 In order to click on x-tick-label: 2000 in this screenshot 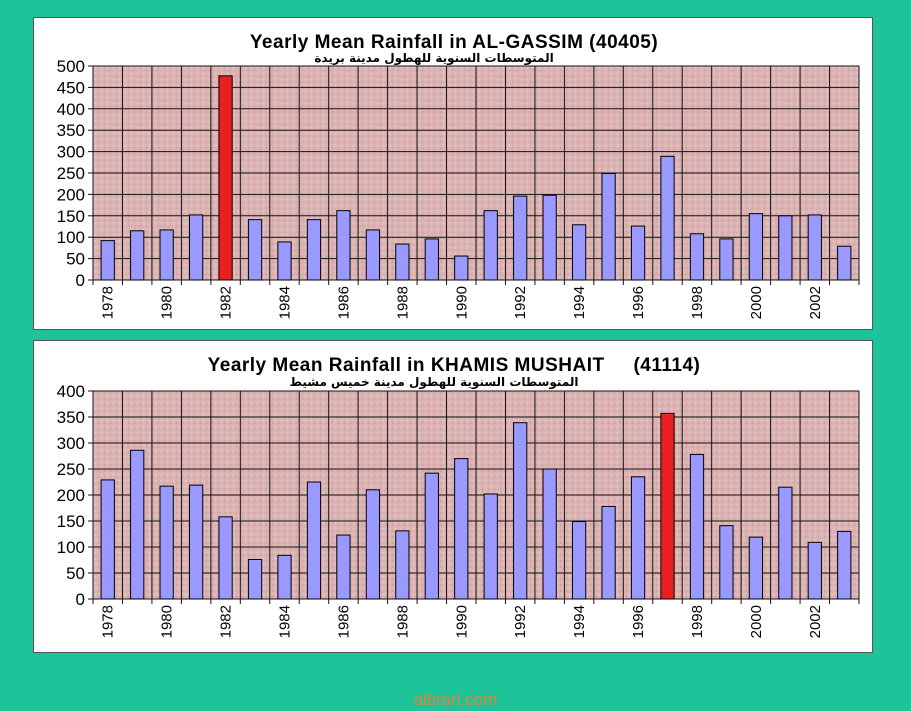, I will do `click(756, 302)`.